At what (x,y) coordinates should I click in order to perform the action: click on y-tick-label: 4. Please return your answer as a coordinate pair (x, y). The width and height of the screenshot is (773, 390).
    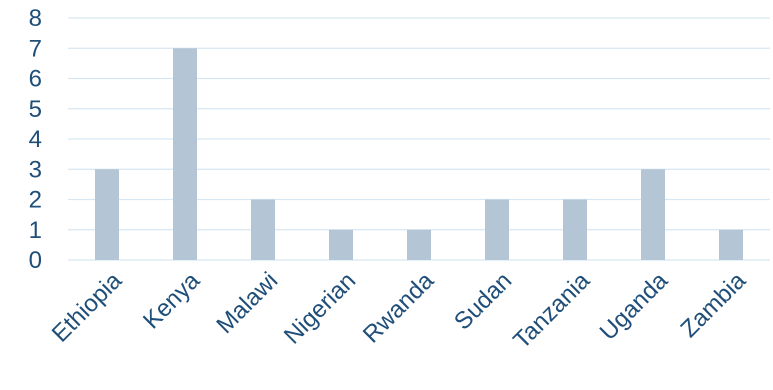
    Looking at the image, I should click on (35, 139).